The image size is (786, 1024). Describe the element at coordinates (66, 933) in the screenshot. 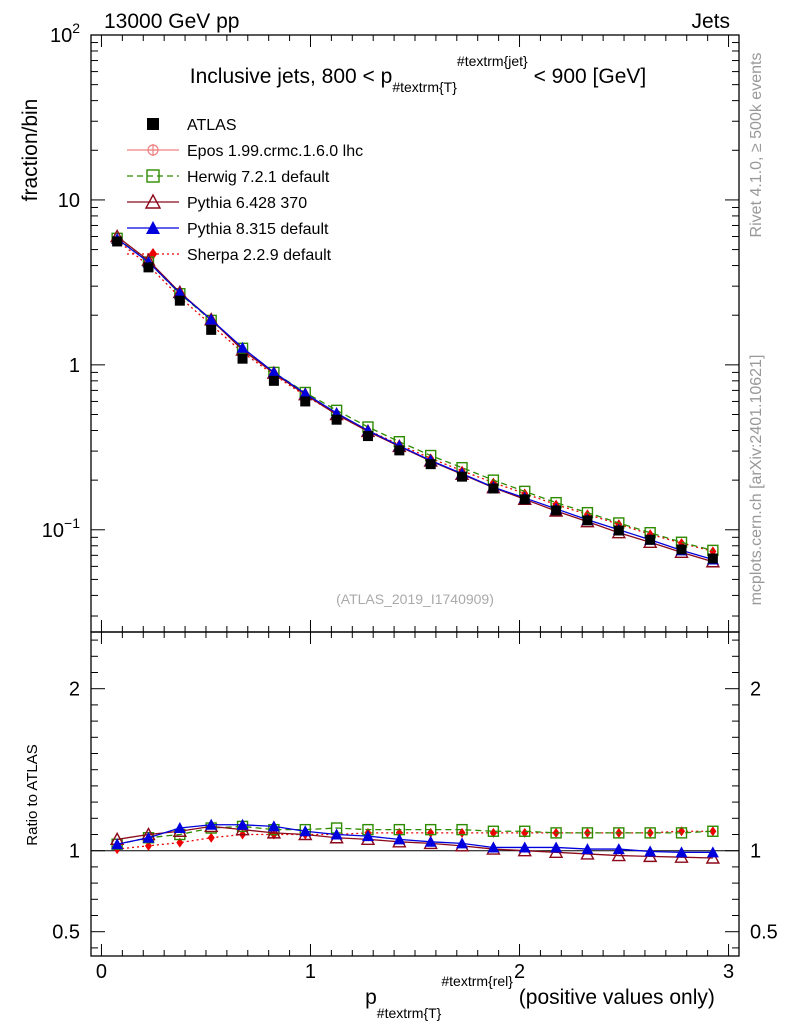

I see `ratio-y-tick-label: 0.5` at that location.